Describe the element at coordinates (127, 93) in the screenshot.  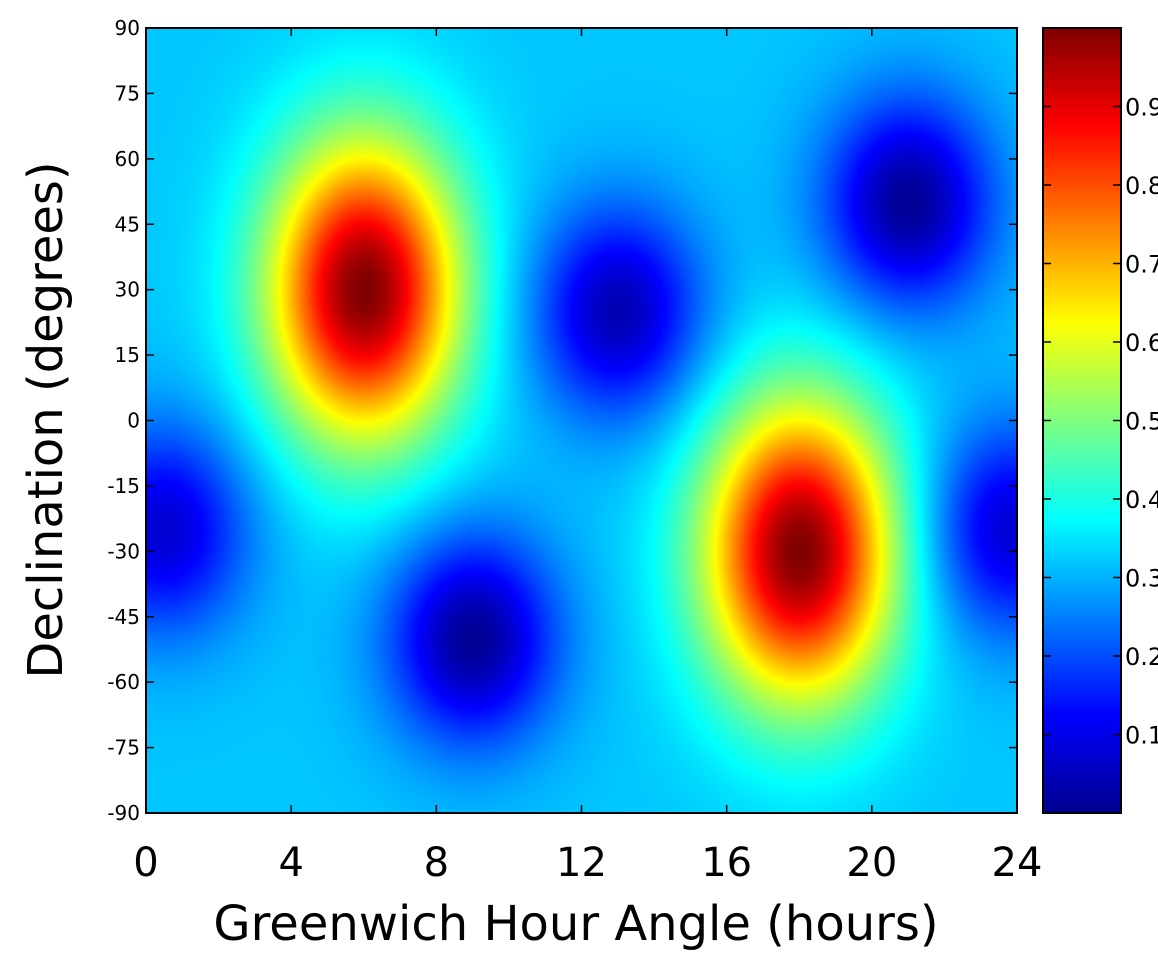
I see `y-tick-label: 75` at that location.